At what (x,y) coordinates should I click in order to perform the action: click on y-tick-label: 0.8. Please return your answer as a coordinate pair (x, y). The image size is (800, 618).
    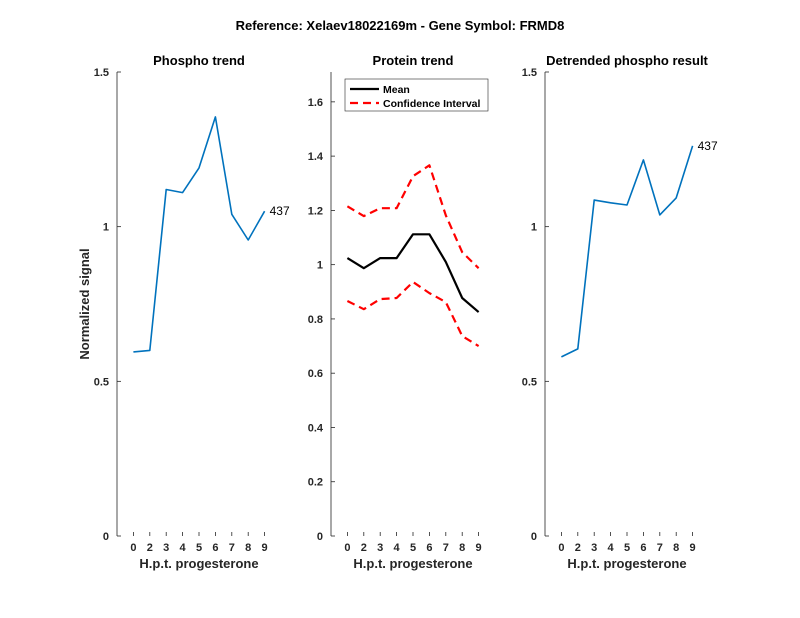
    Looking at the image, I should click on (315, 320).